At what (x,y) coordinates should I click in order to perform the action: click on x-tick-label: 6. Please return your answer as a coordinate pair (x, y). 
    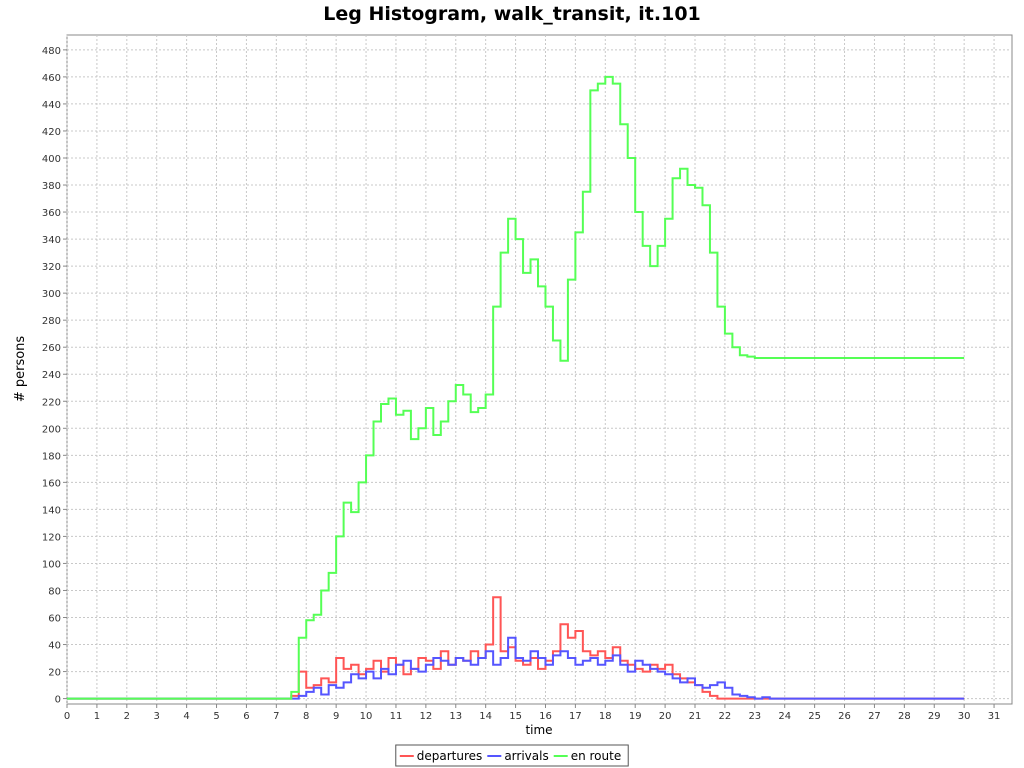
    Looking at the image, I should click on (246, 716).